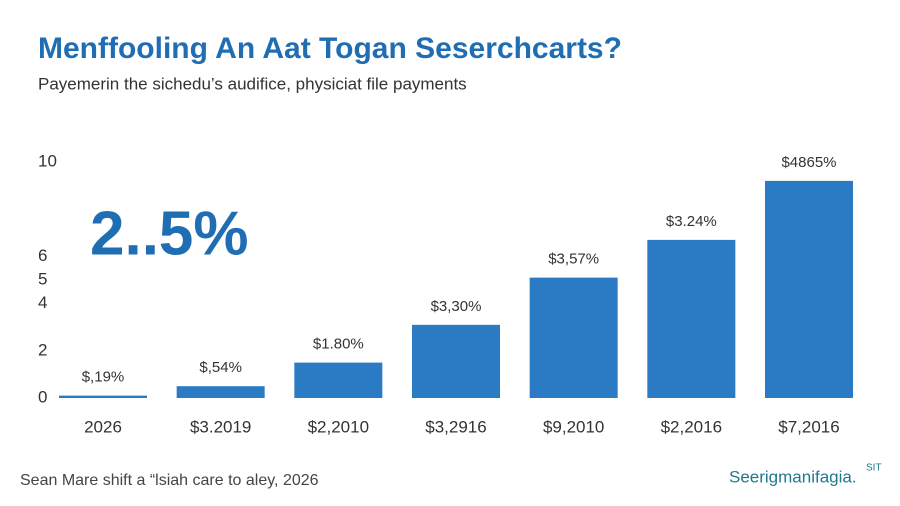  What do you see at coordinates (874, 468) in the screenshot?
I see `brand-mark: SIT` at bounding box center [874, 468].